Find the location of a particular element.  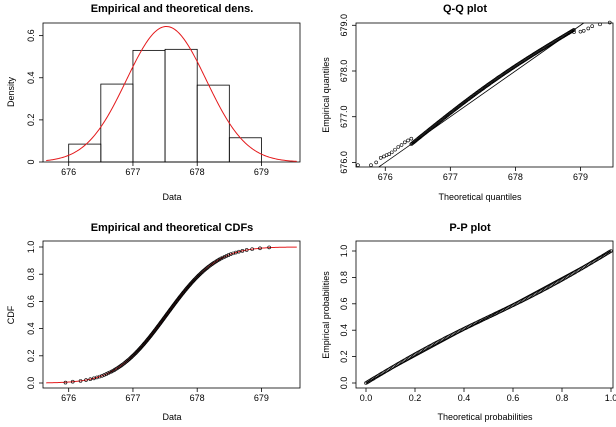

qq-y-tick-678.0: 678.0 is located at coordinates (344, 71).